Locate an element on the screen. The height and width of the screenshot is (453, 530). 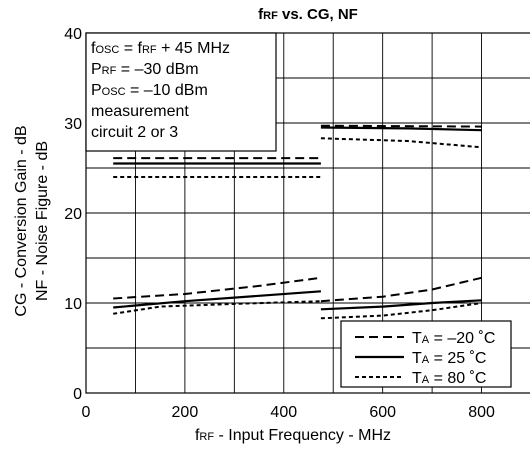
y-tick-label: 0 is located at coordinates (77, 394).